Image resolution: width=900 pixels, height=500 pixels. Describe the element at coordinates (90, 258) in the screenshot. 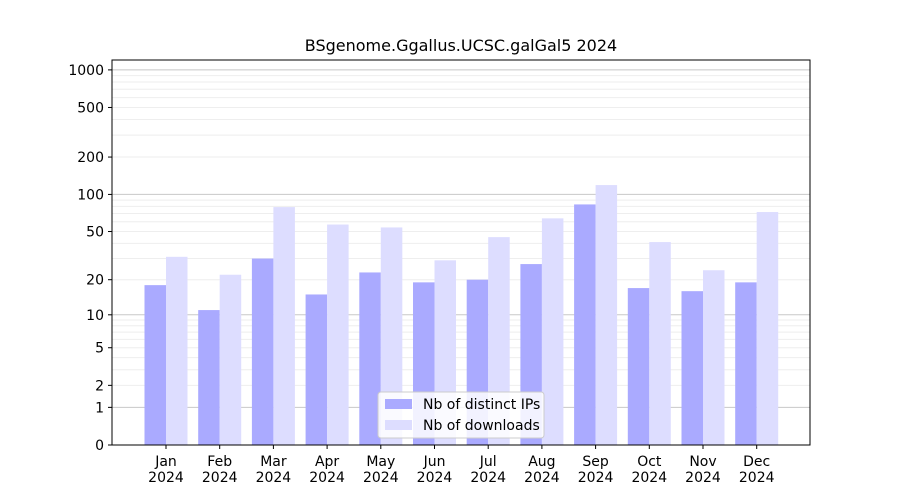

I see `y-axis: 0 1 2 5 10 20 50 100 200 500 1000` at that location.